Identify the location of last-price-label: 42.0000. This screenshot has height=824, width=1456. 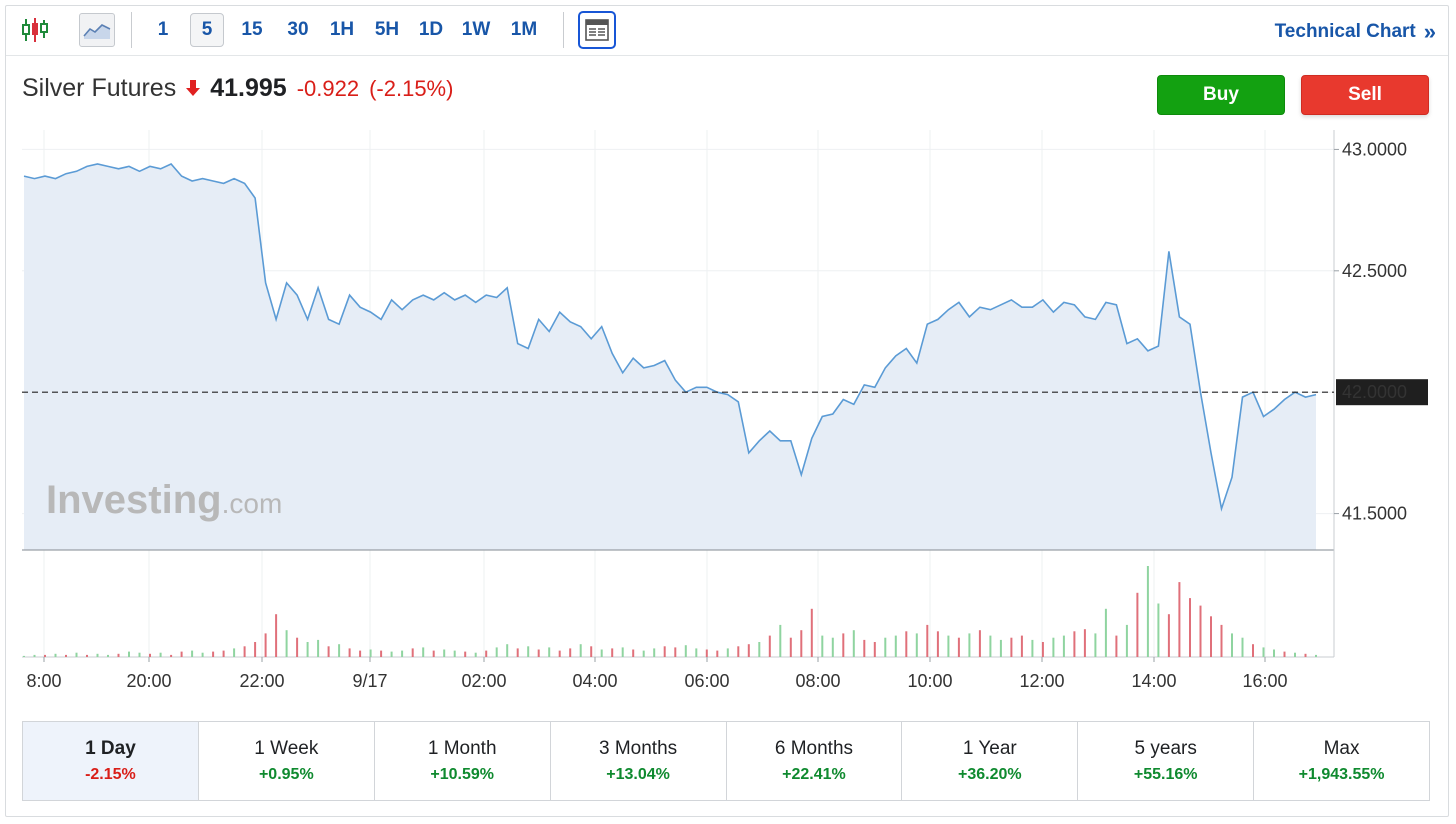
(1374, 392).